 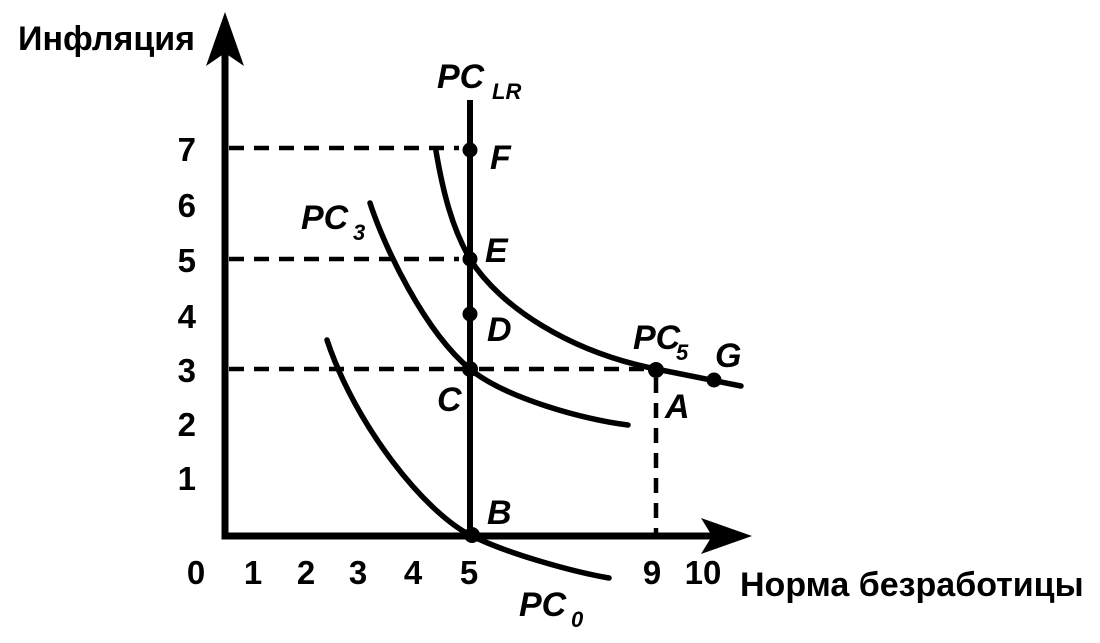 What do you see at coordinates (714, 380) in the screenshot?
I see `point-g-dot` at bounding box center [714, 380].